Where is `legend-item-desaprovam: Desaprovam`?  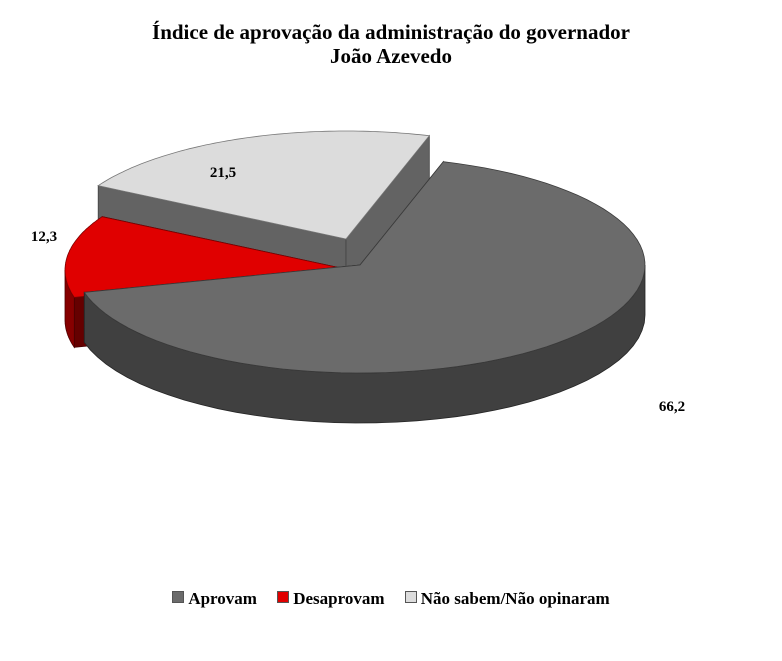
legend-item-desaprovam: Desaprovam is located at coordinates (331, 599).